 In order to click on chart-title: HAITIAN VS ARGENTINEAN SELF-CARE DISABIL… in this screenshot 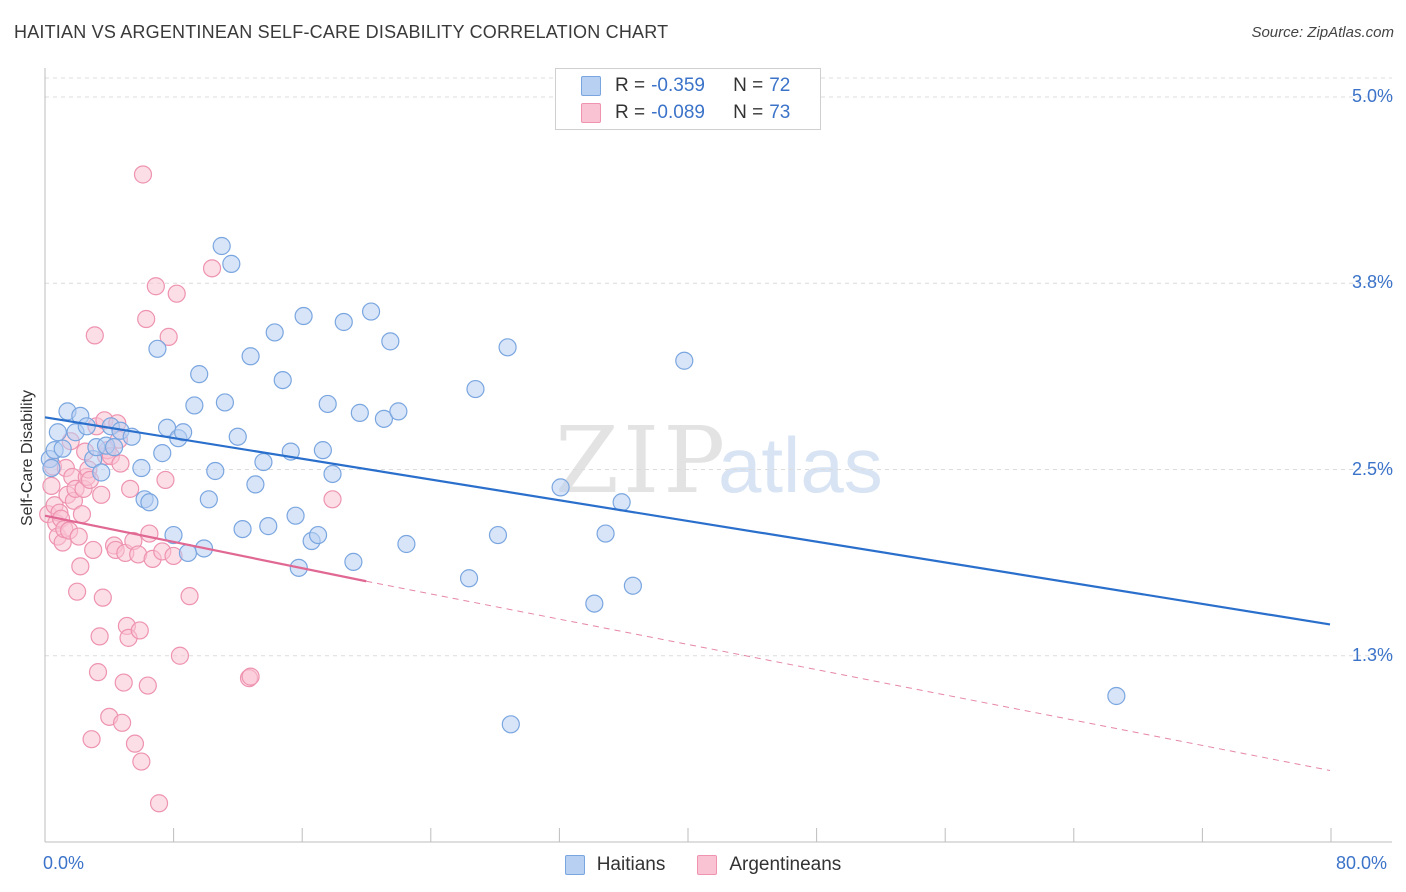, I will do `click(341, 32)`.